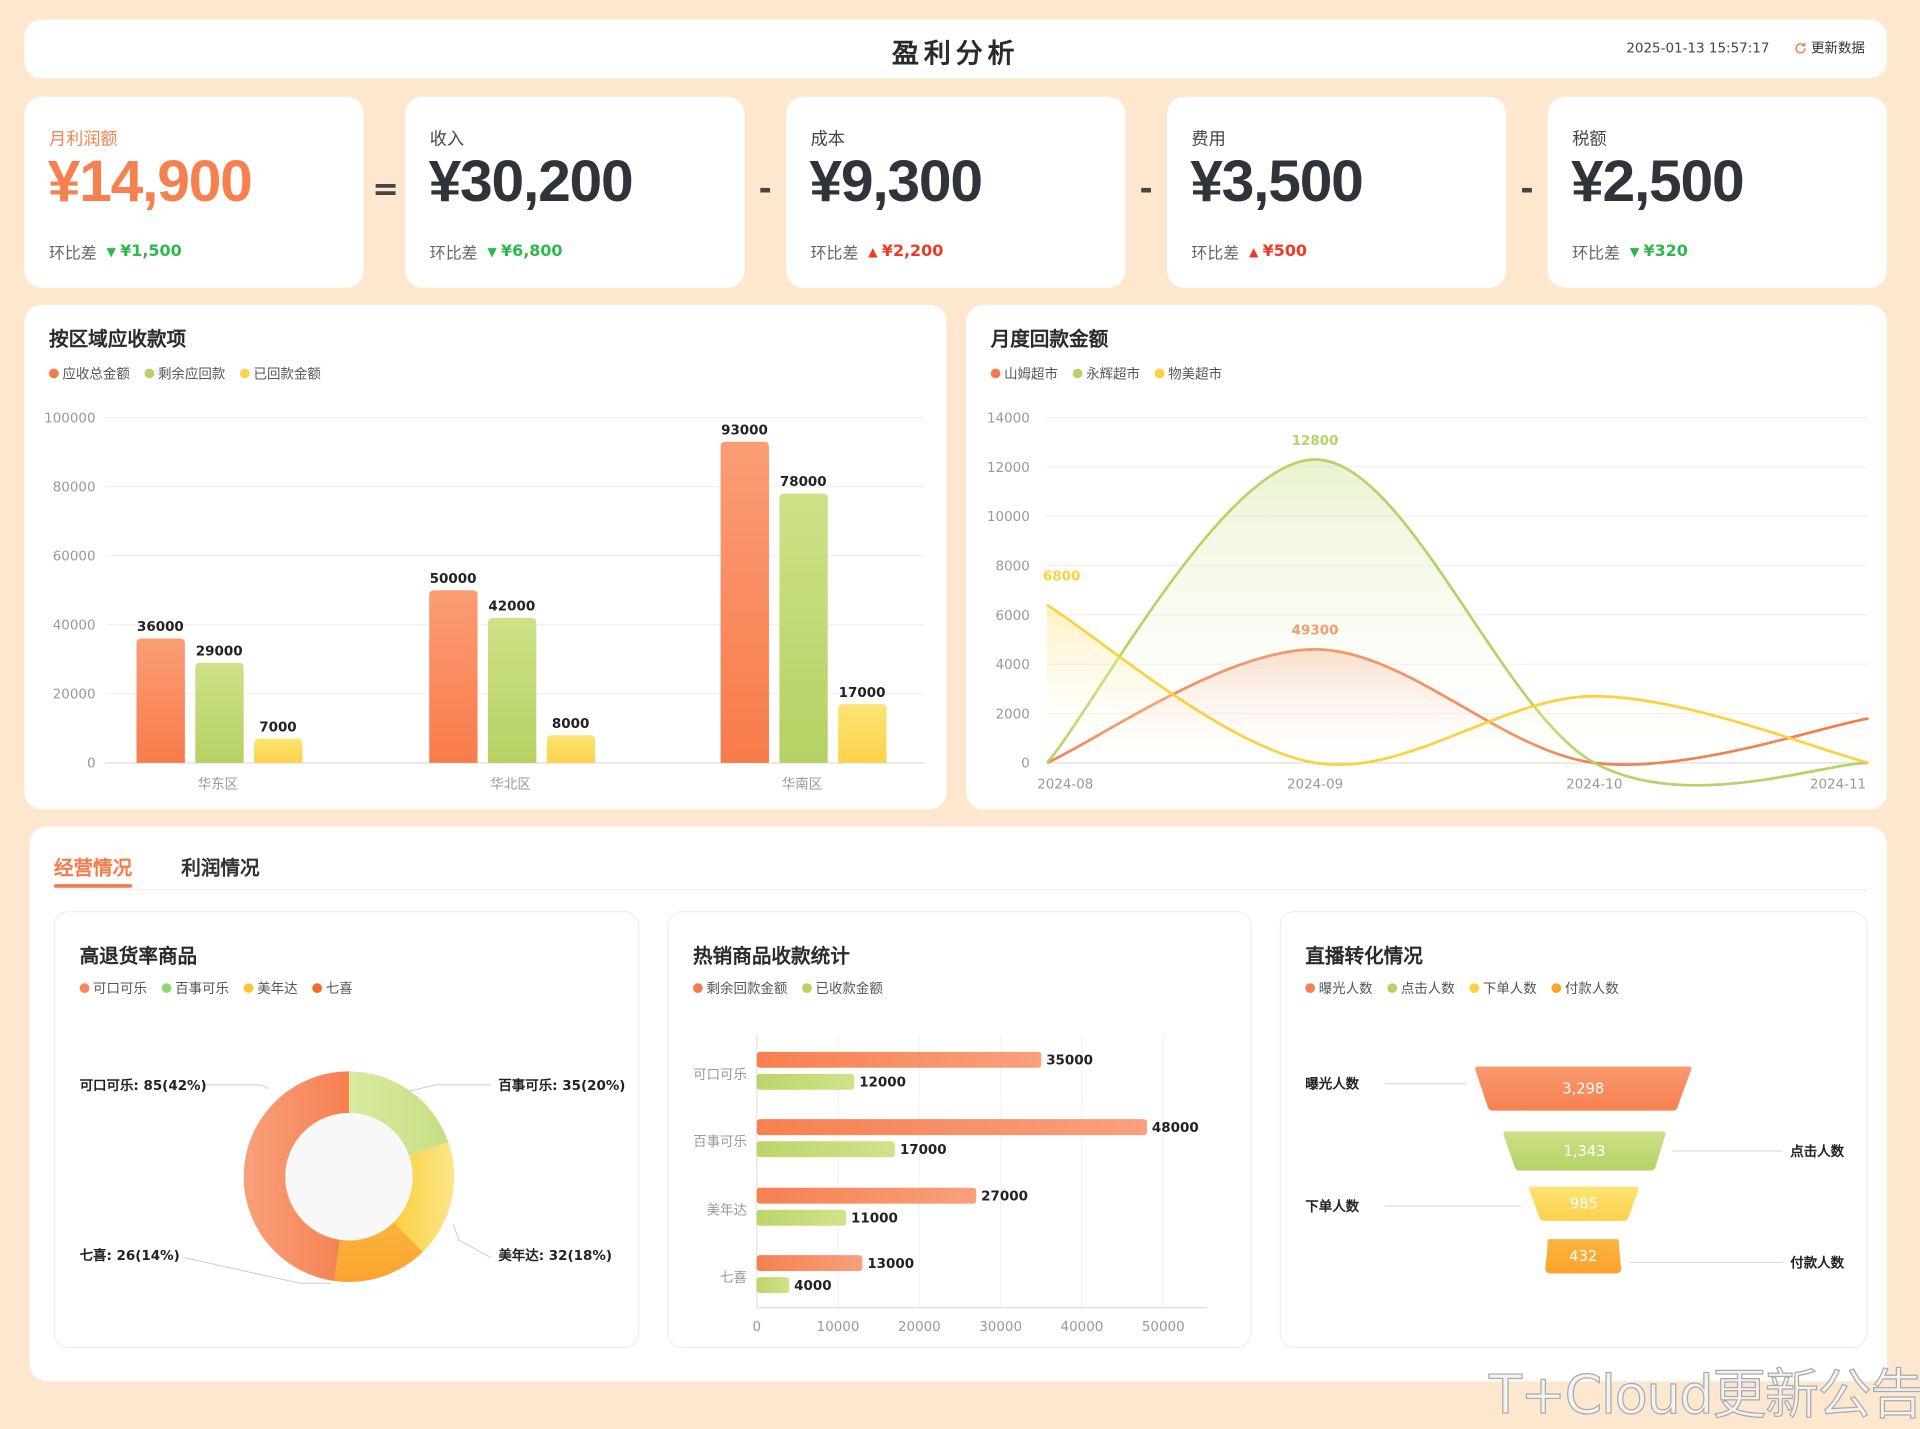 This screenshot has width=1920, height=1429. What do you see at coordinates (115, 251) in the screenshot?
I see `kpi-diff: 环比差 ▼ ¥1,500` at bounding box center [115, 251].